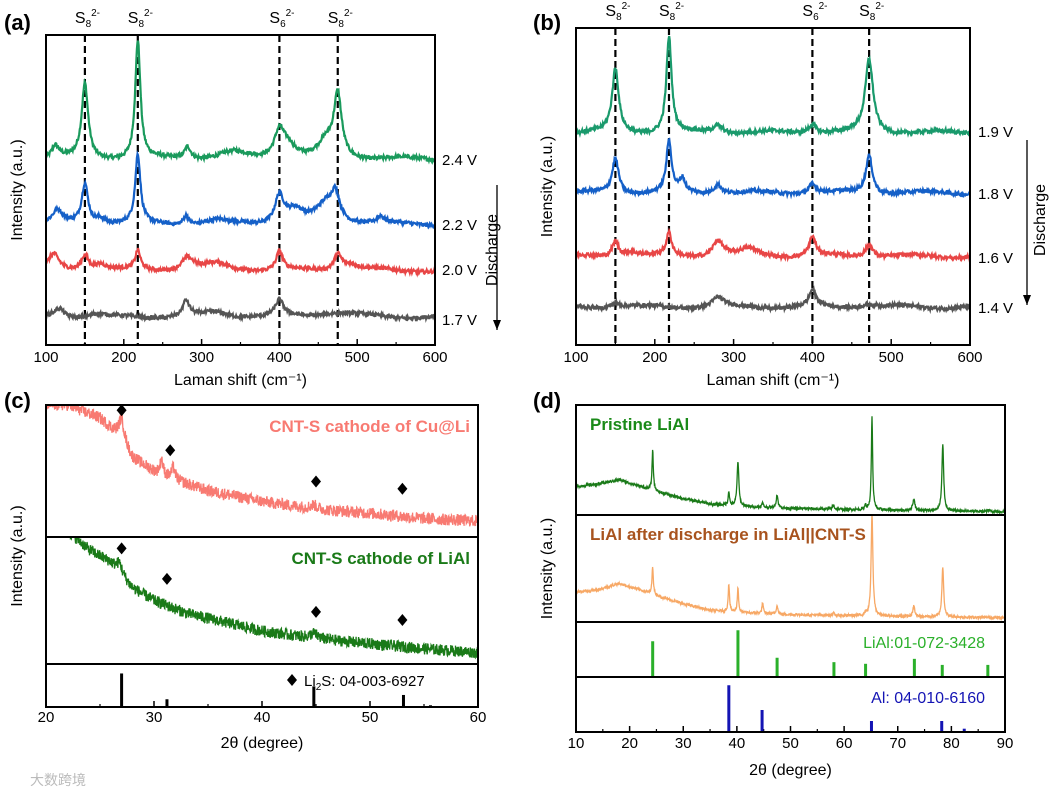 Image resolution: width=1063 pixels, height=793 pixels. What do you see at coordinates (816, 17) in the screenshot?
I see `subscript: 6` at bounding box center [816, 17].